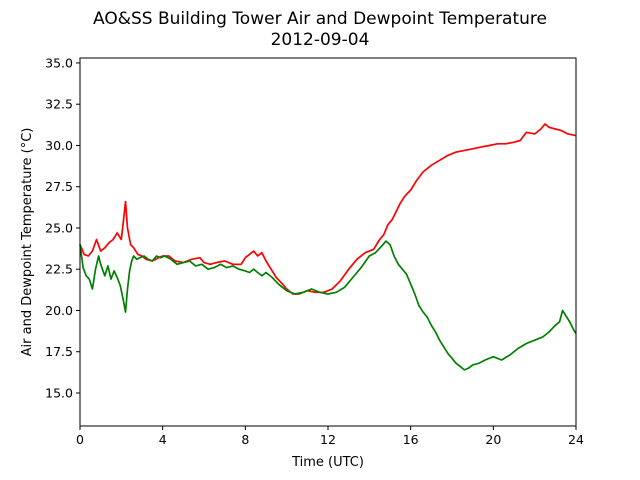 The height and width of the screenshot is (480, 640). Describe the element at coordinates (59, 104) in the screenshot. I see `y-tick-label: 32.5` at that location.